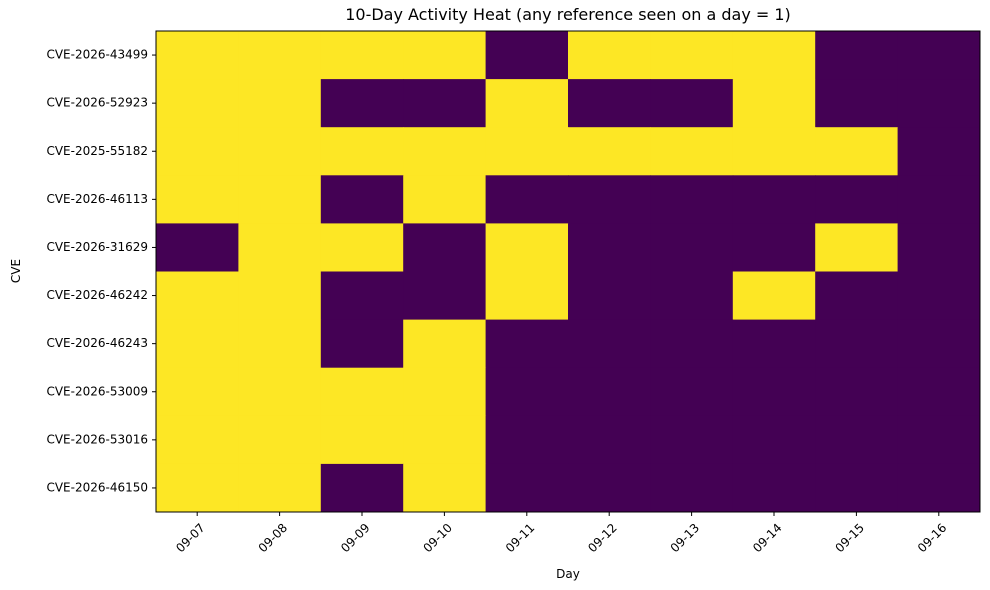  Describe the element at coordinates (97, 103) in the screenshot. I see `y-tick-label: CVE-2026-52923` at that location.